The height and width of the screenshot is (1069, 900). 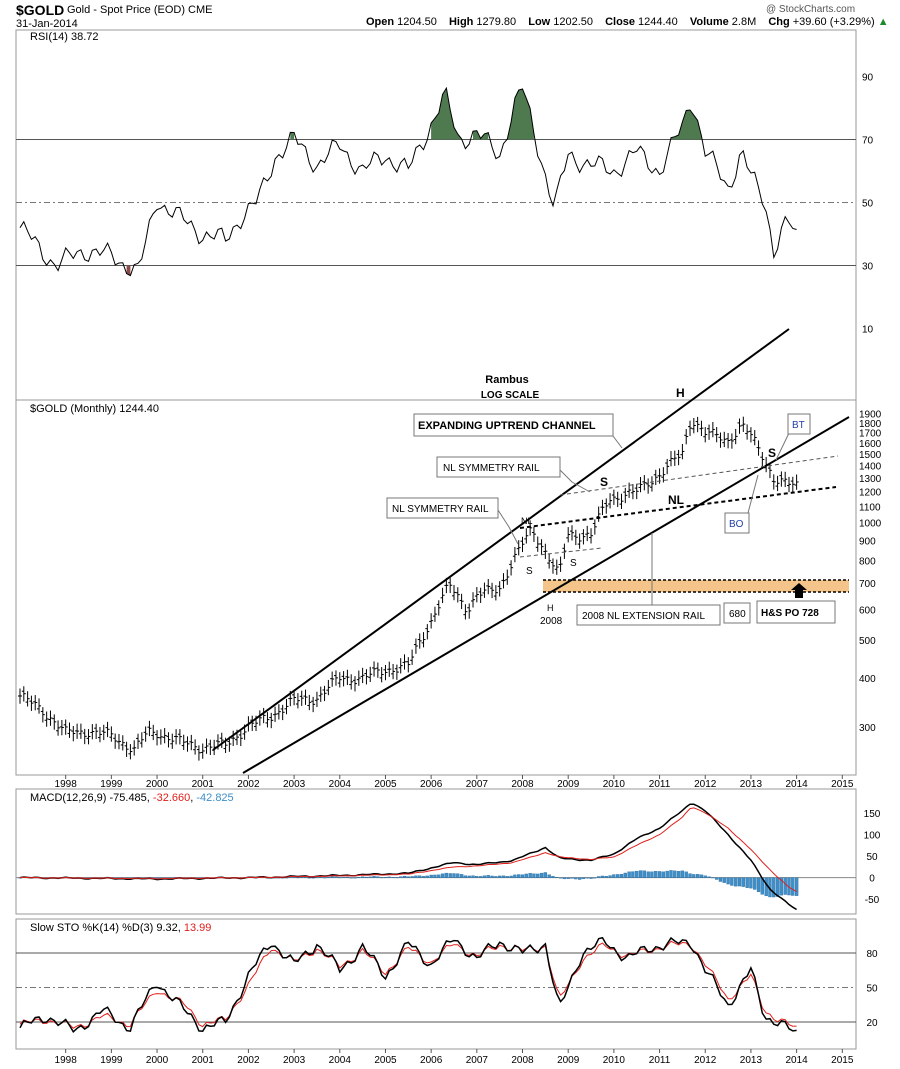 I want to click on x-tick-label: 2011, so click(x=660, y=1060).